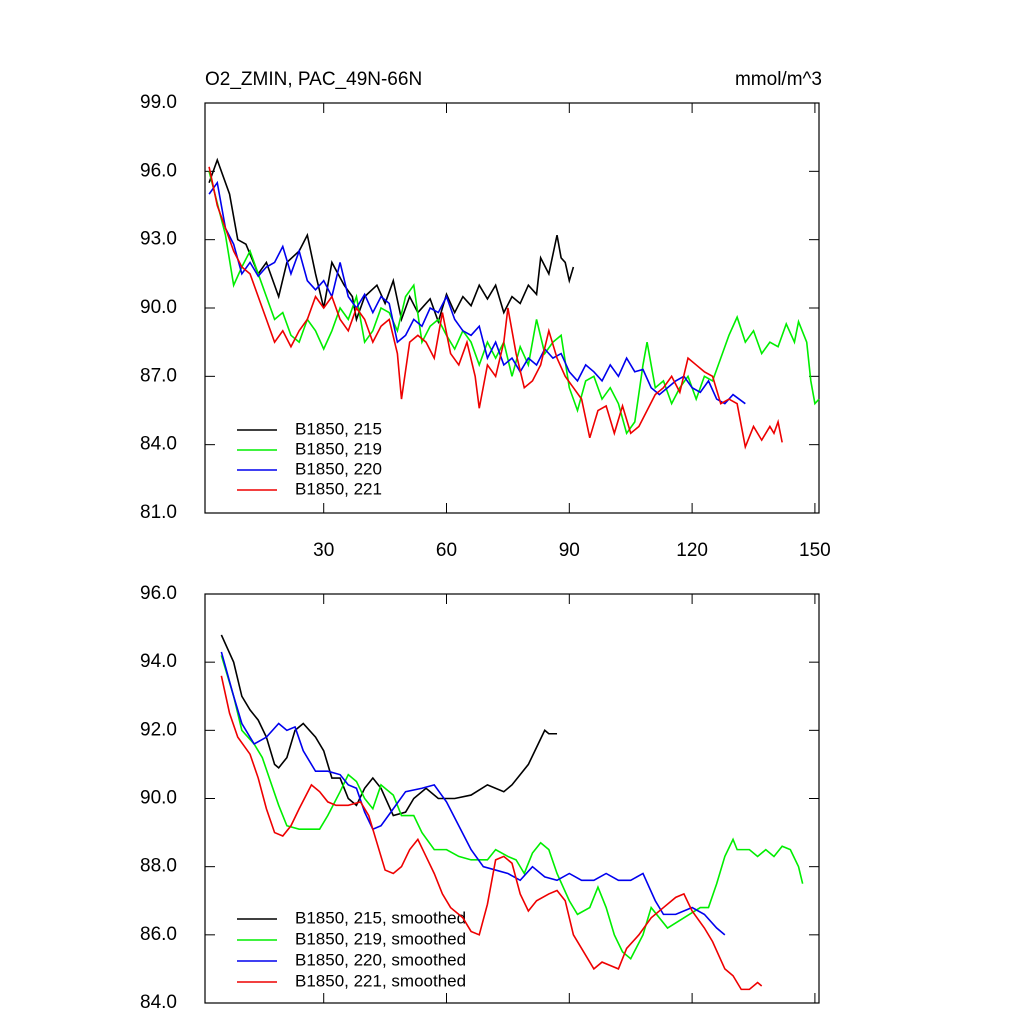 The width and height of the screenshot is (1024, 1029). What do you see at coordinates (338, 468) in the screenshot?
I see `legend-label: B1850, 220` at bounding box center [338, 468].